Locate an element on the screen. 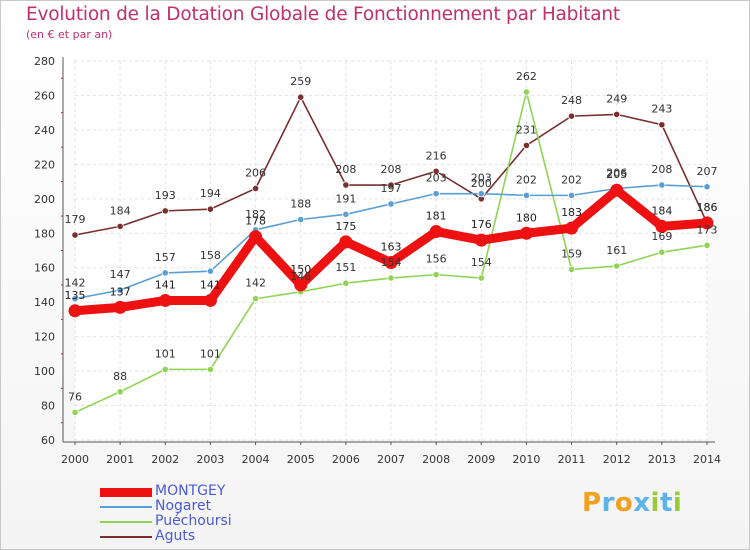  legend-label: Aguts is located at coordinates (175, 536).